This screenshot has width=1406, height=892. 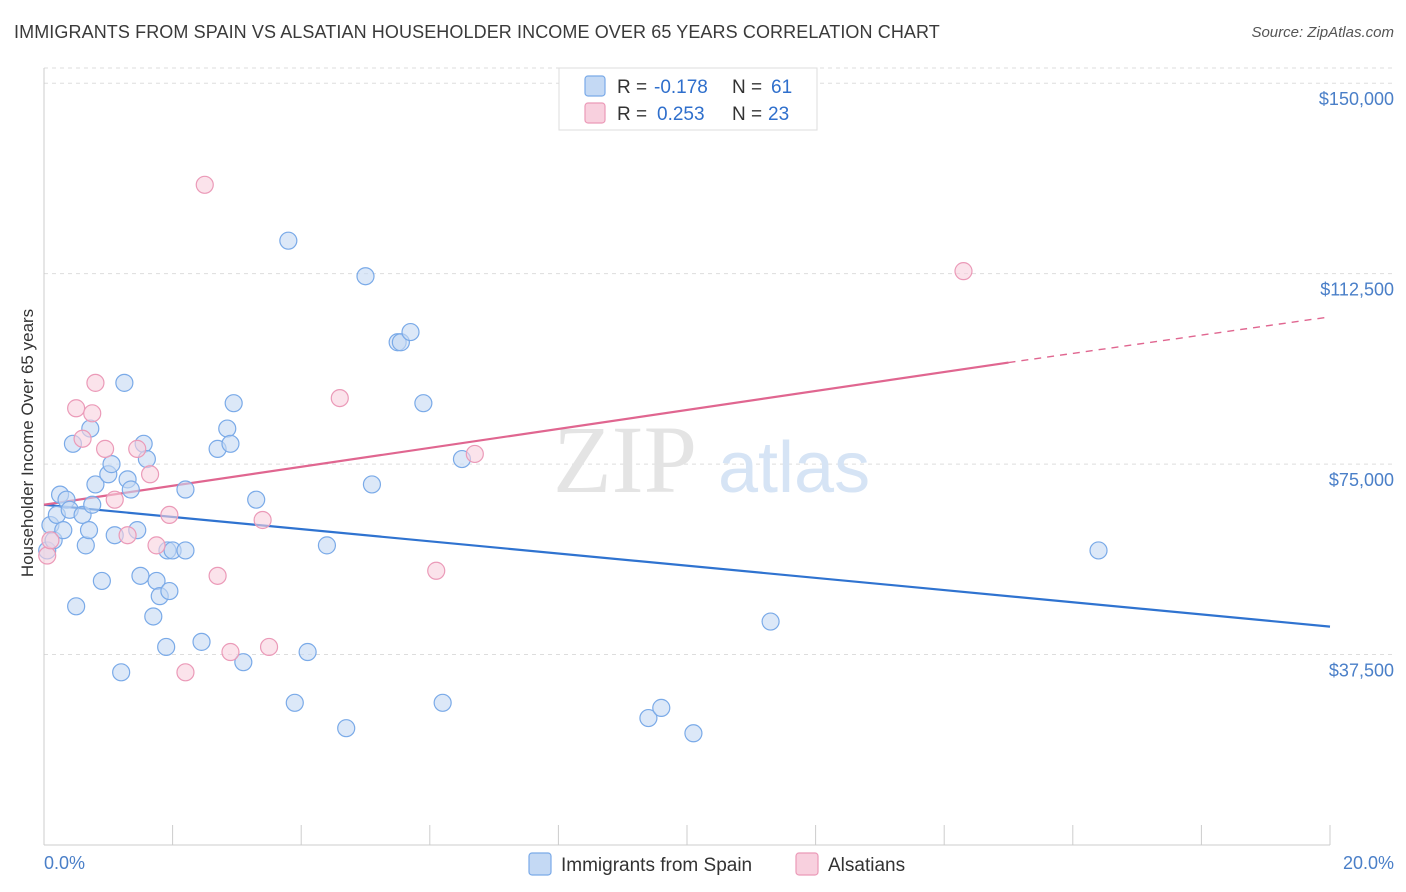 I want to click on bottom-legend: Immigrants from Spain Alsatians, so click(x=716, y=864).